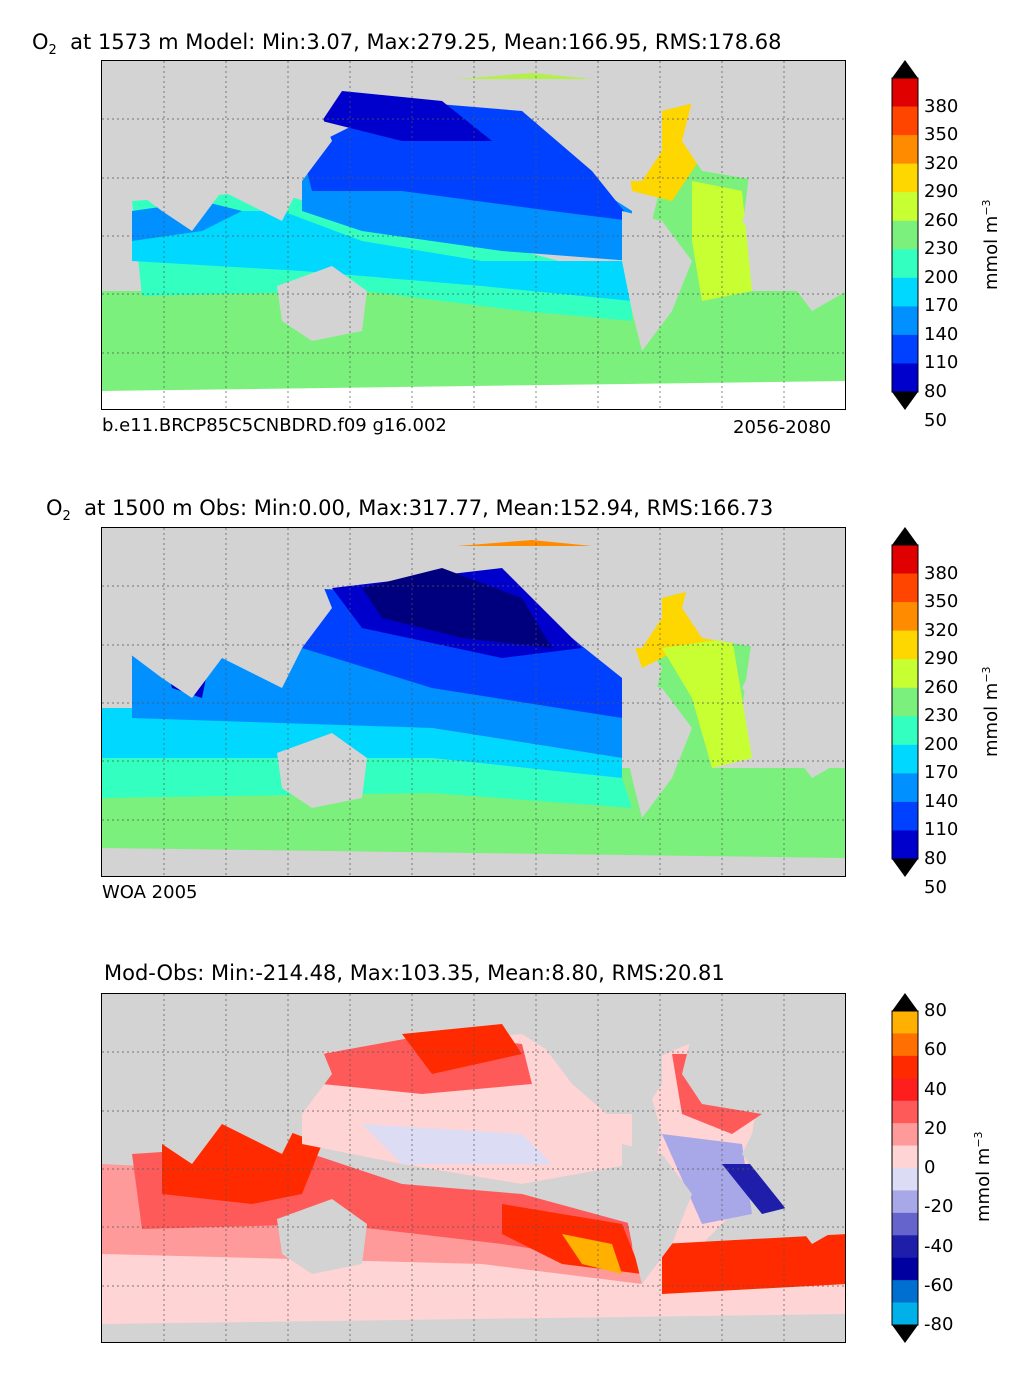  Describe the element at coordinates (782, 427) in the screenshot. I see `date-range: 2056-2080` at that location.